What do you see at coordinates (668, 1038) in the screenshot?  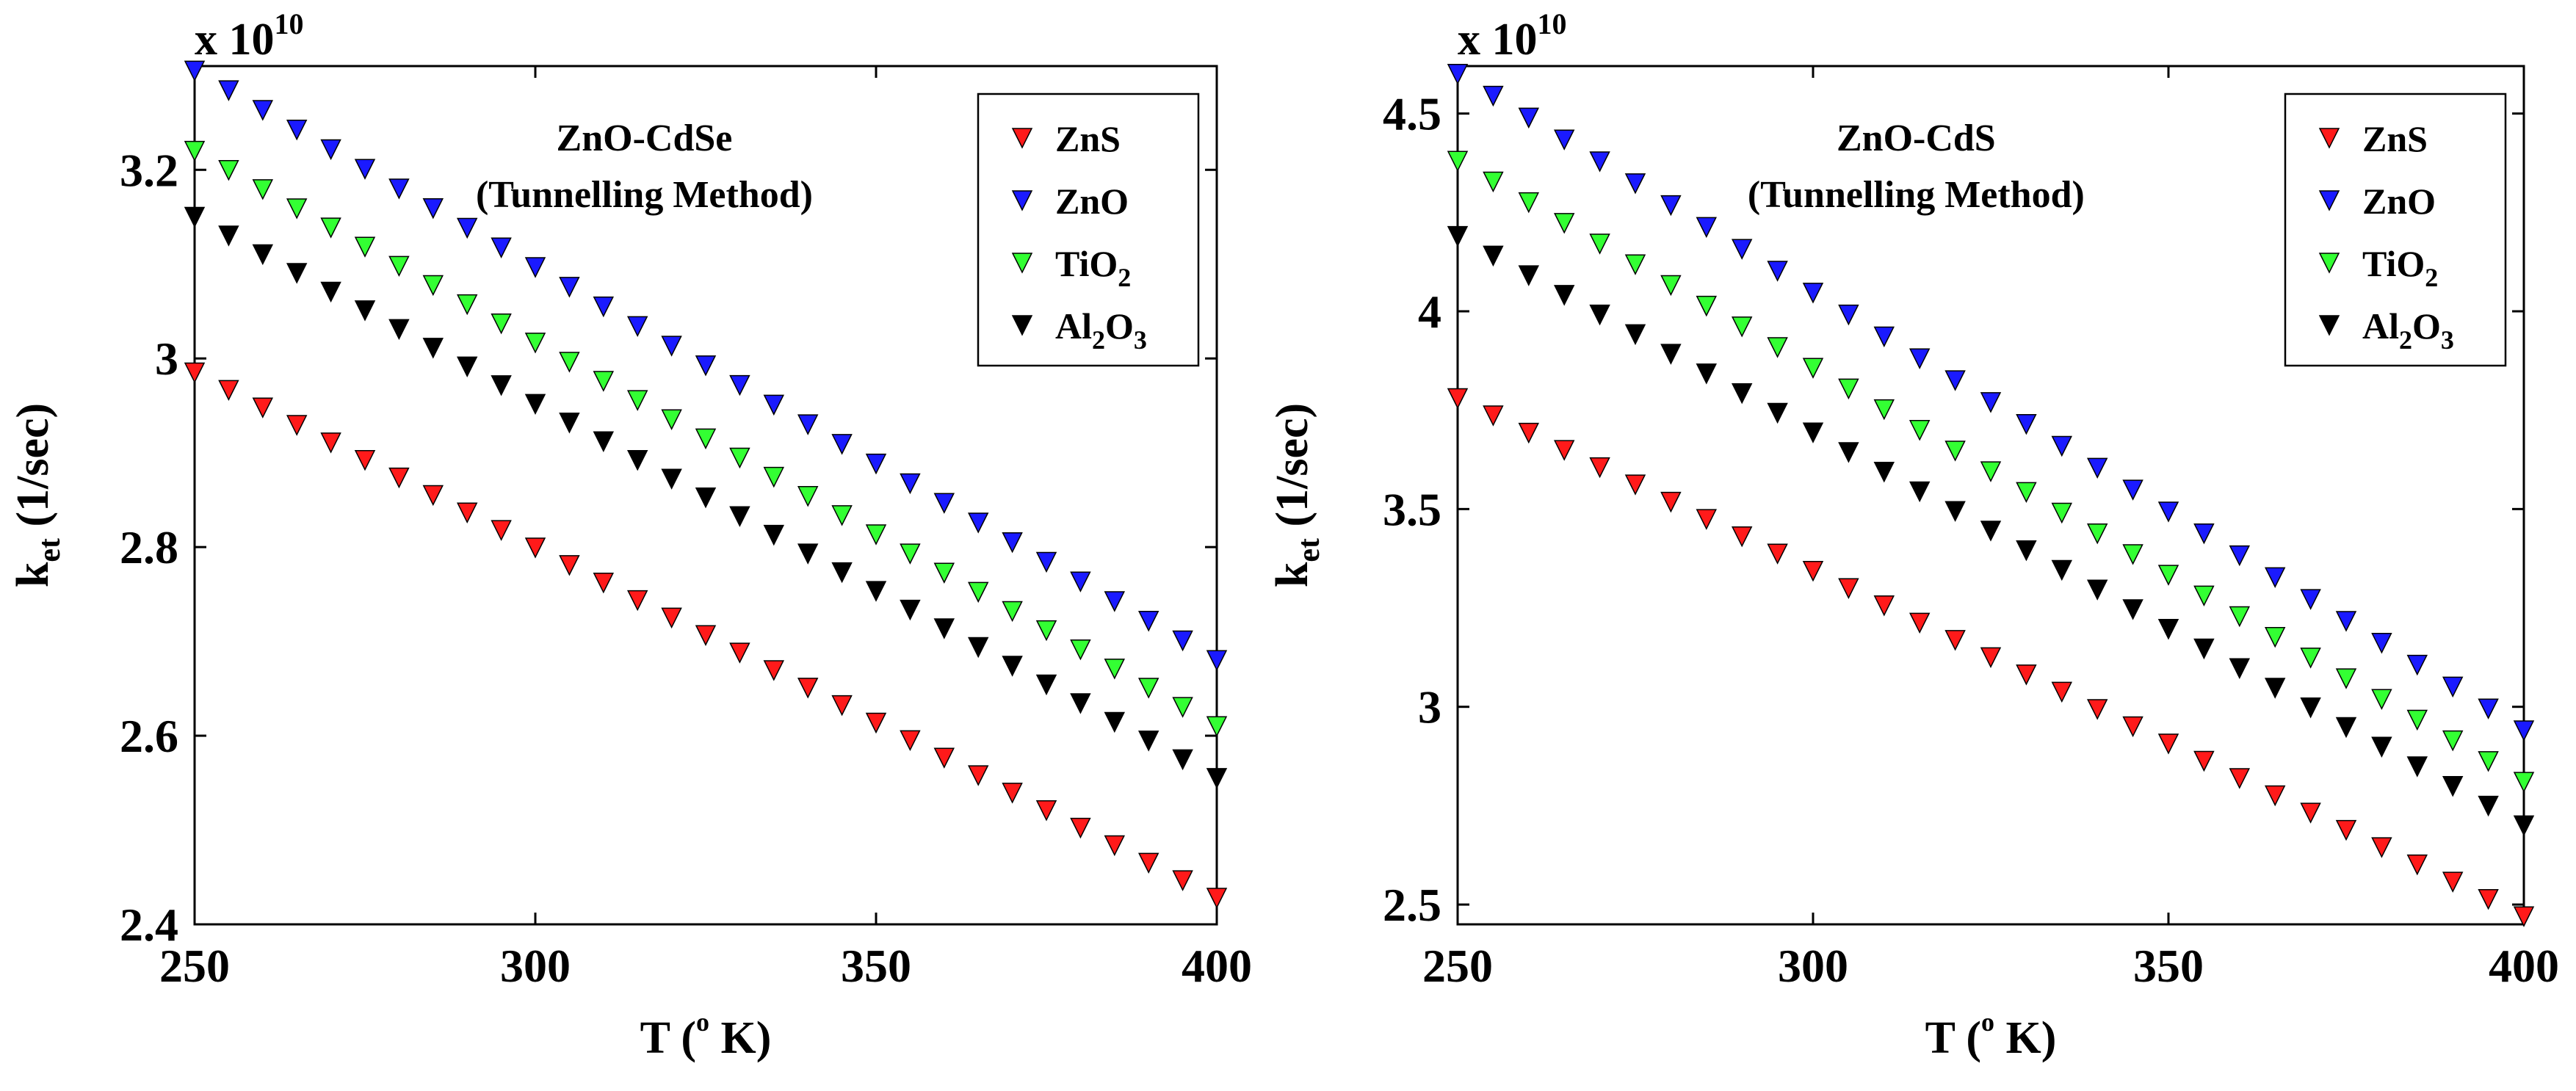 I see `x-axis-label-text: T (` at bounding box center [668, 1038].